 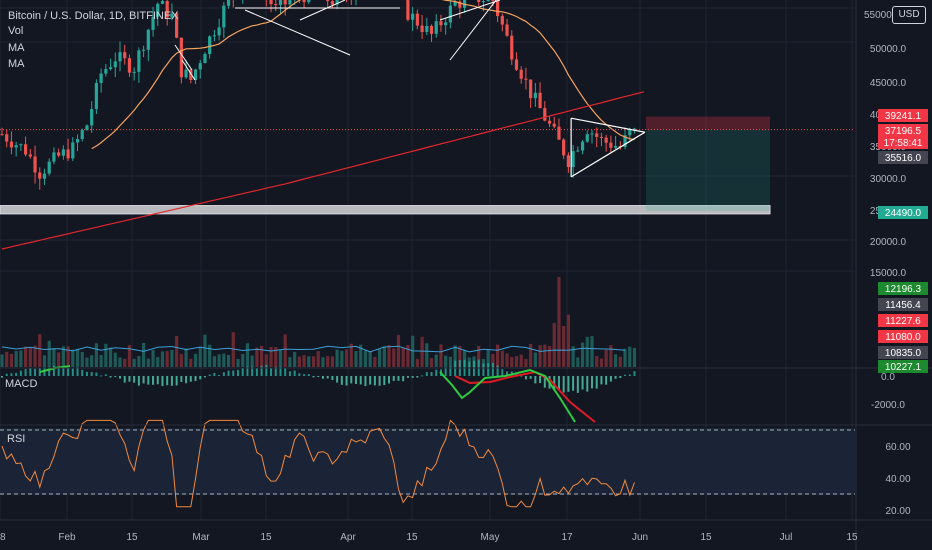 What do you see at coordinates (903, 212) in the screenshot?
I see `price-label-bg` at bounding box center [903, 212].